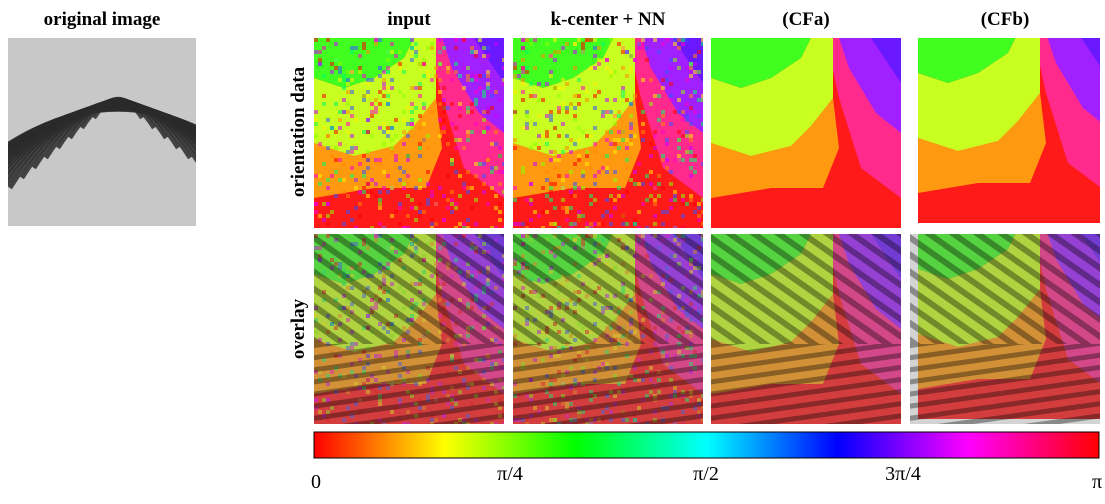 This screenshot has width=1105, height=504. Describe the element at coordinates (102, 132) in the screenshot. I see `original-image` at that location.